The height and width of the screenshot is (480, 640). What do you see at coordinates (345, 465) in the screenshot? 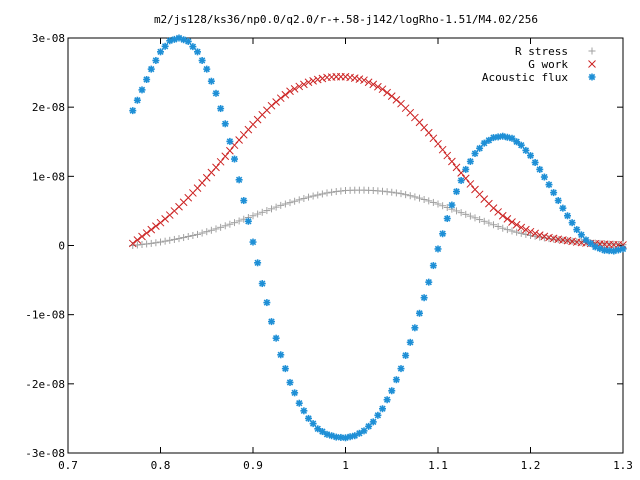
I see `x-tick-label: 1` at bounding box center [345, 465].